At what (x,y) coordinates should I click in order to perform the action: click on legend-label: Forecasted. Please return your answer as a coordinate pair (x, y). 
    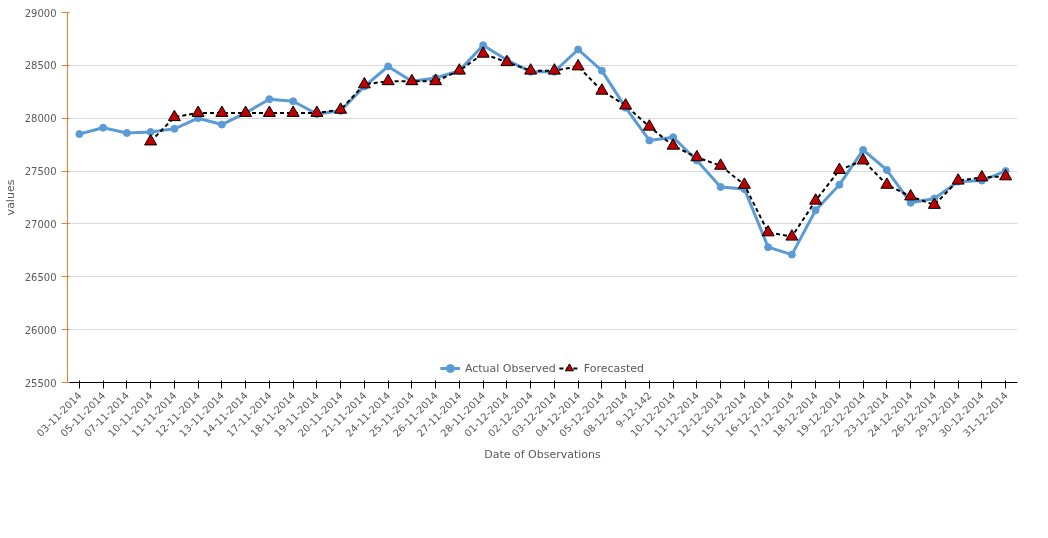
    Looking at the image, I should click on (614, 368).